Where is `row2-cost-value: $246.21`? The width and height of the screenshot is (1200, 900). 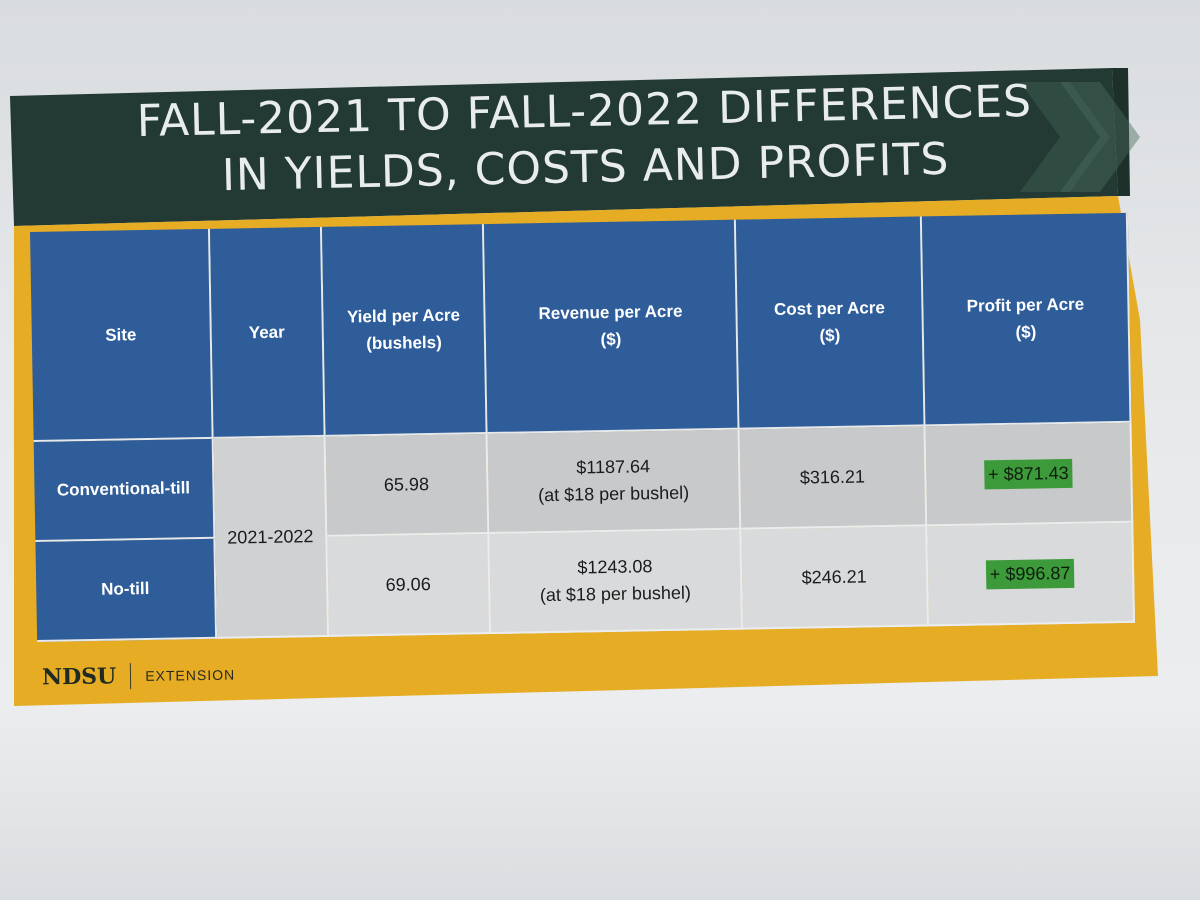 row2-cost-value: $246.21 is located at coordinates (834, 576).